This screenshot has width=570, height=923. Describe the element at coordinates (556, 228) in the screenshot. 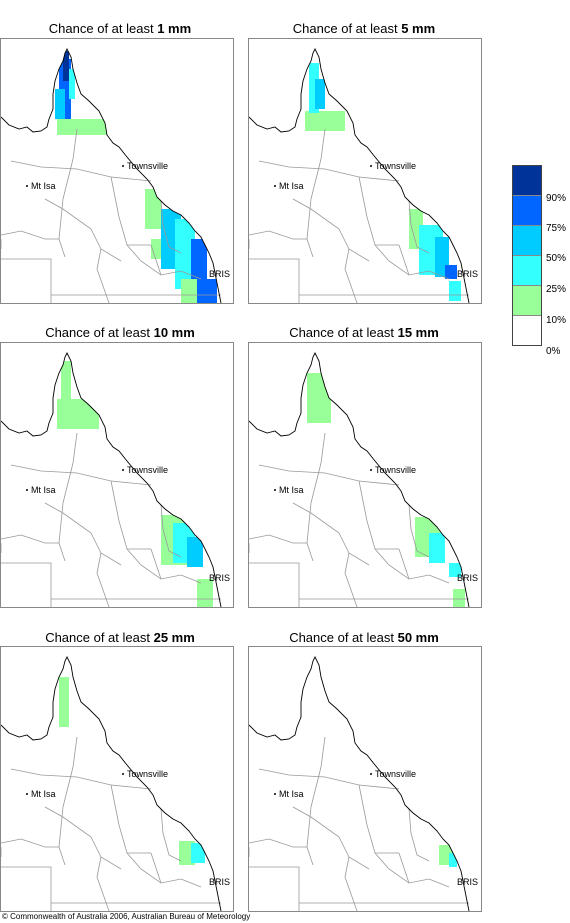

I see `legend-label-75: 75%` at that location.